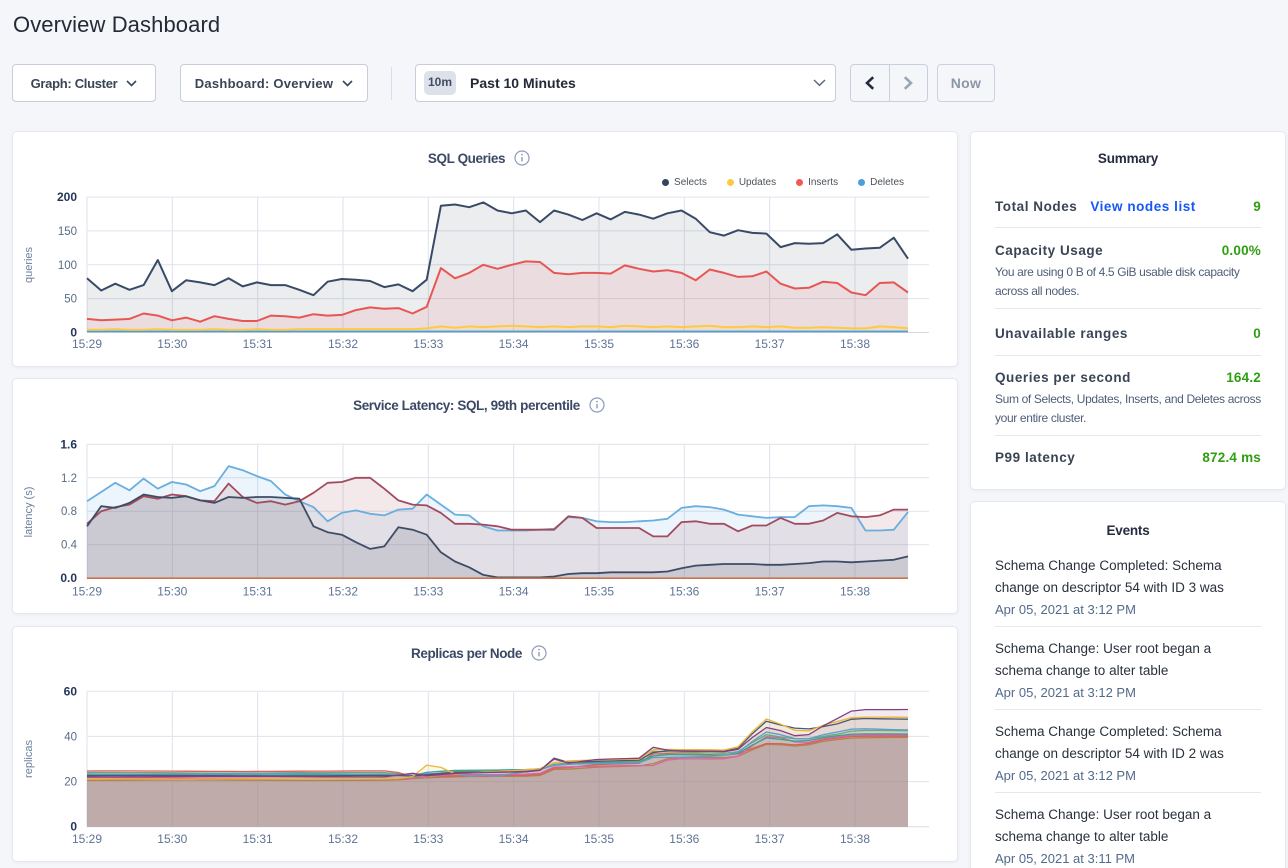 The image size is (1288, 868). Describe the element at coordinates (71, 691) in the screenshot. I see `svg-text: 60` at that location.